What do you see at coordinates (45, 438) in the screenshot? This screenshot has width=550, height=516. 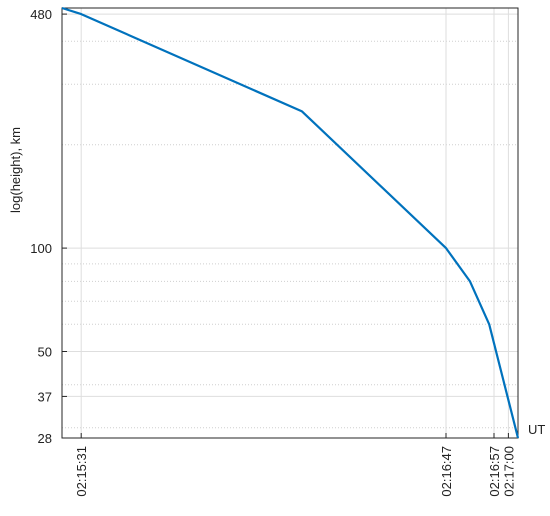 I see `y-tick-label: 28` at bounding box center [45, 438].